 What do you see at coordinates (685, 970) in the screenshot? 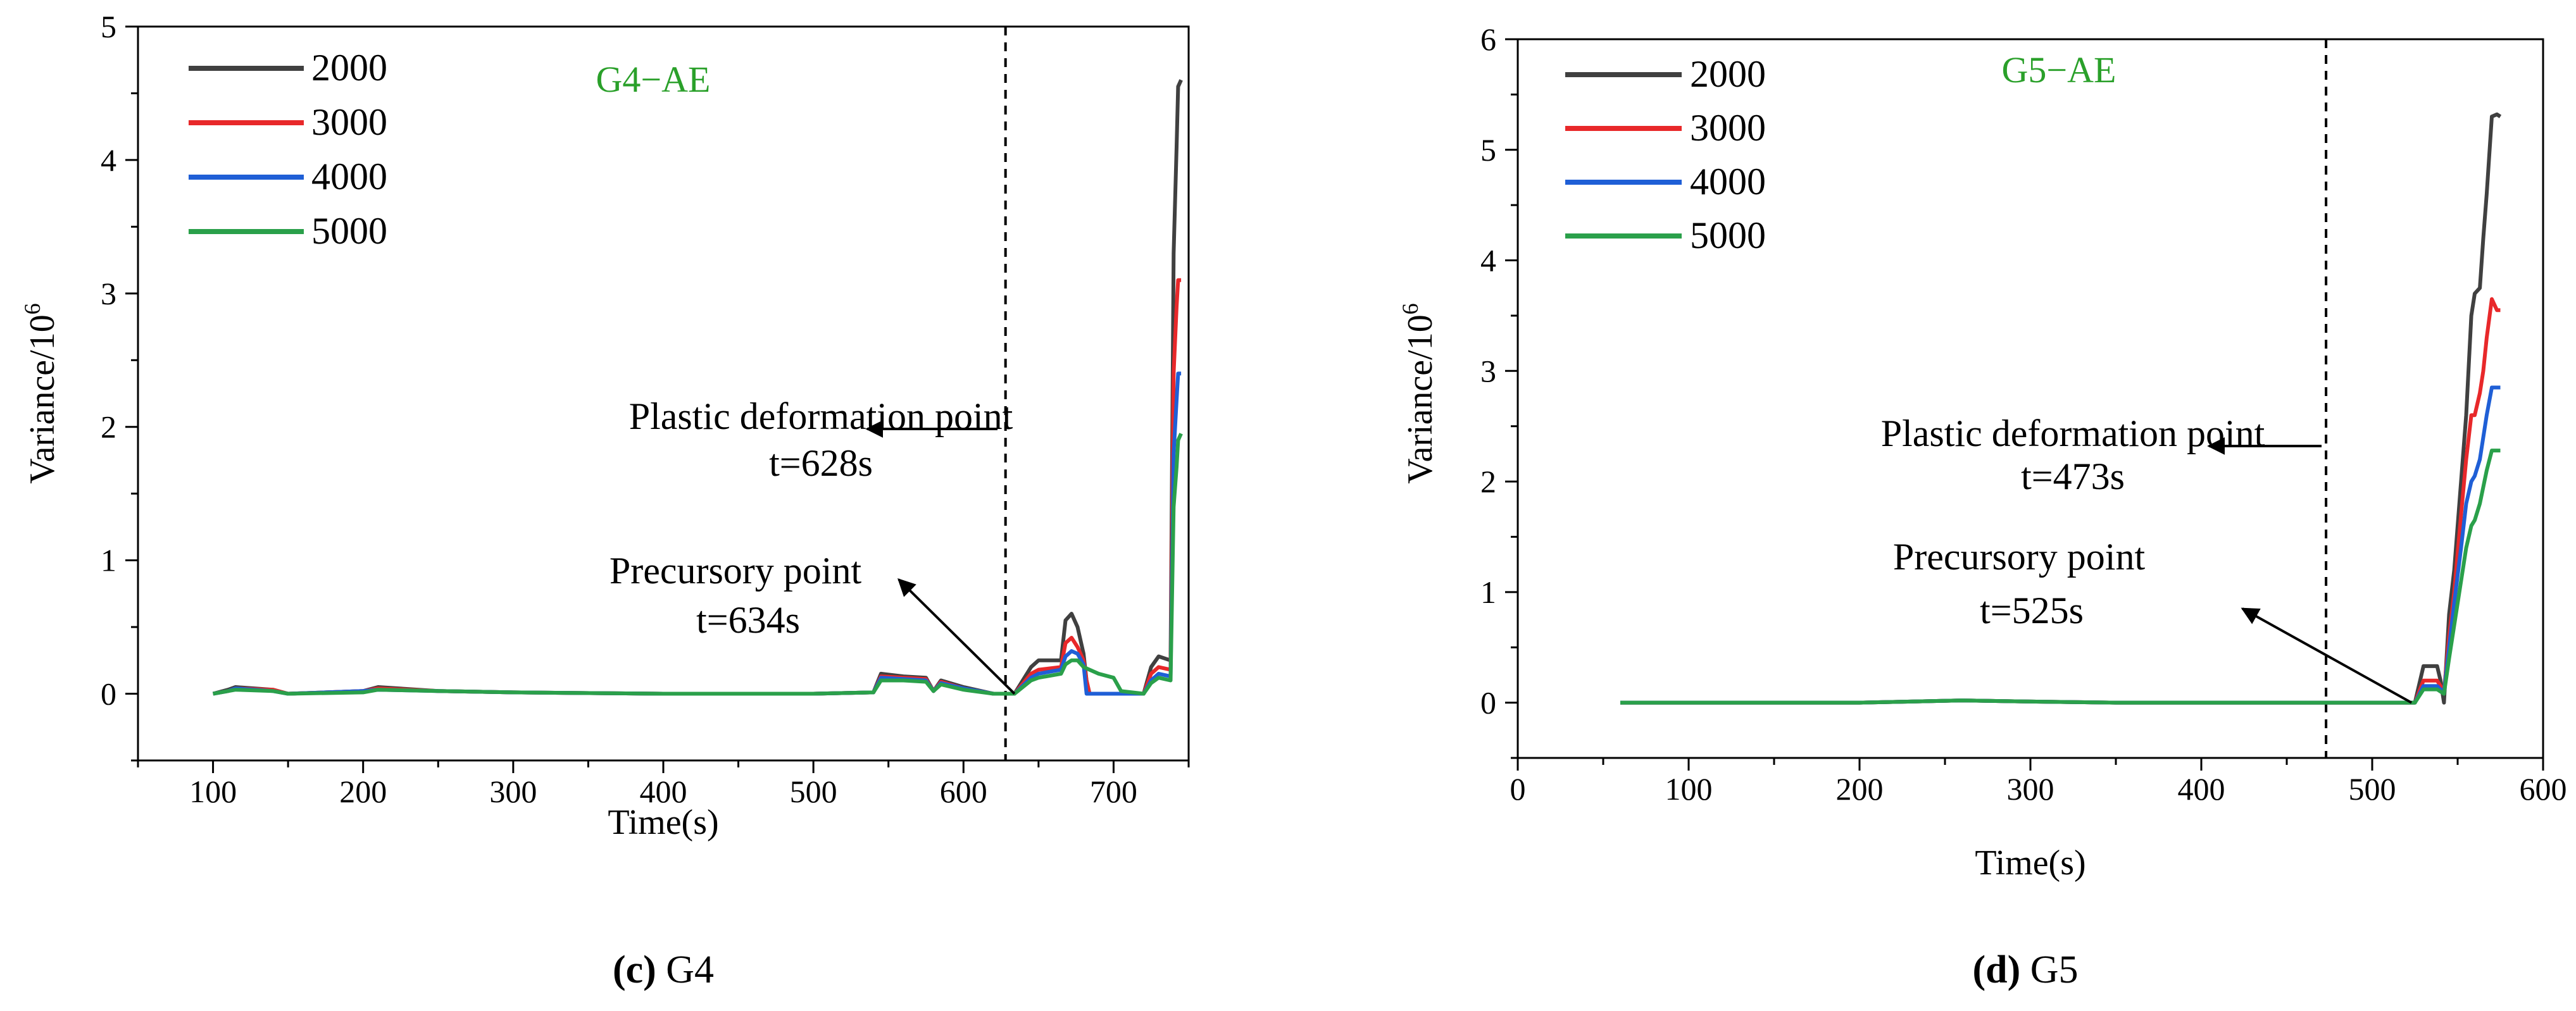
I see `panel-caption-name: G4` at bounding box center [685, 970].